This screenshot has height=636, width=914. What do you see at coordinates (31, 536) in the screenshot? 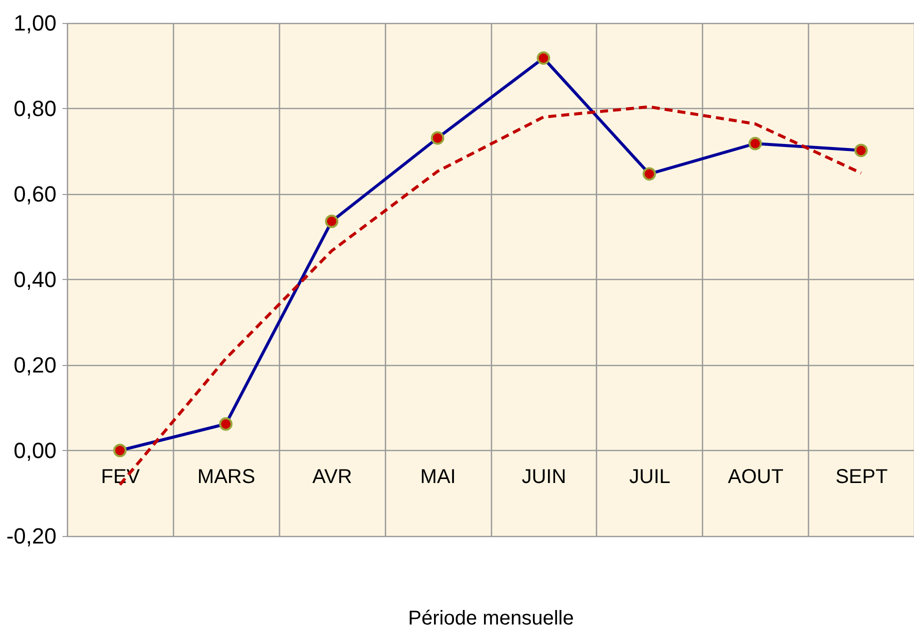
I see `y-tick-label: -0,20` at bounding box center [31, 536].